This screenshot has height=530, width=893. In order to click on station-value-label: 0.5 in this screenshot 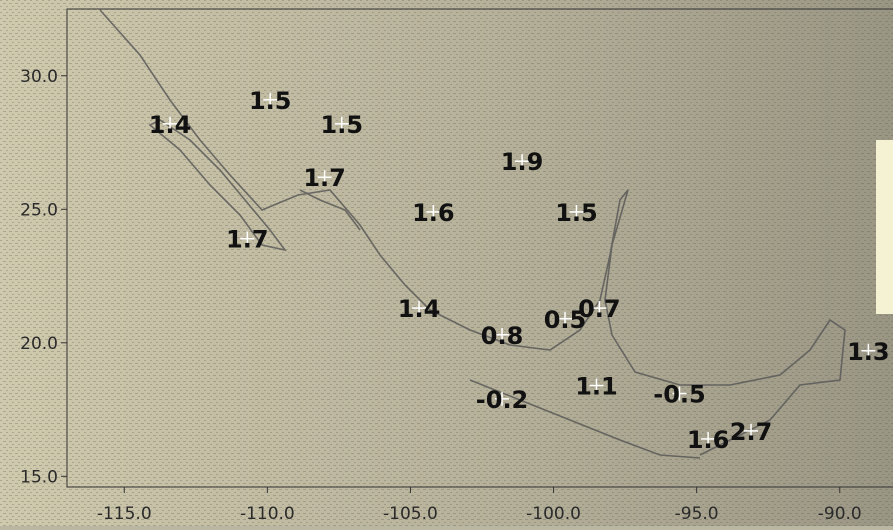, I will do `click(565, 320)`.